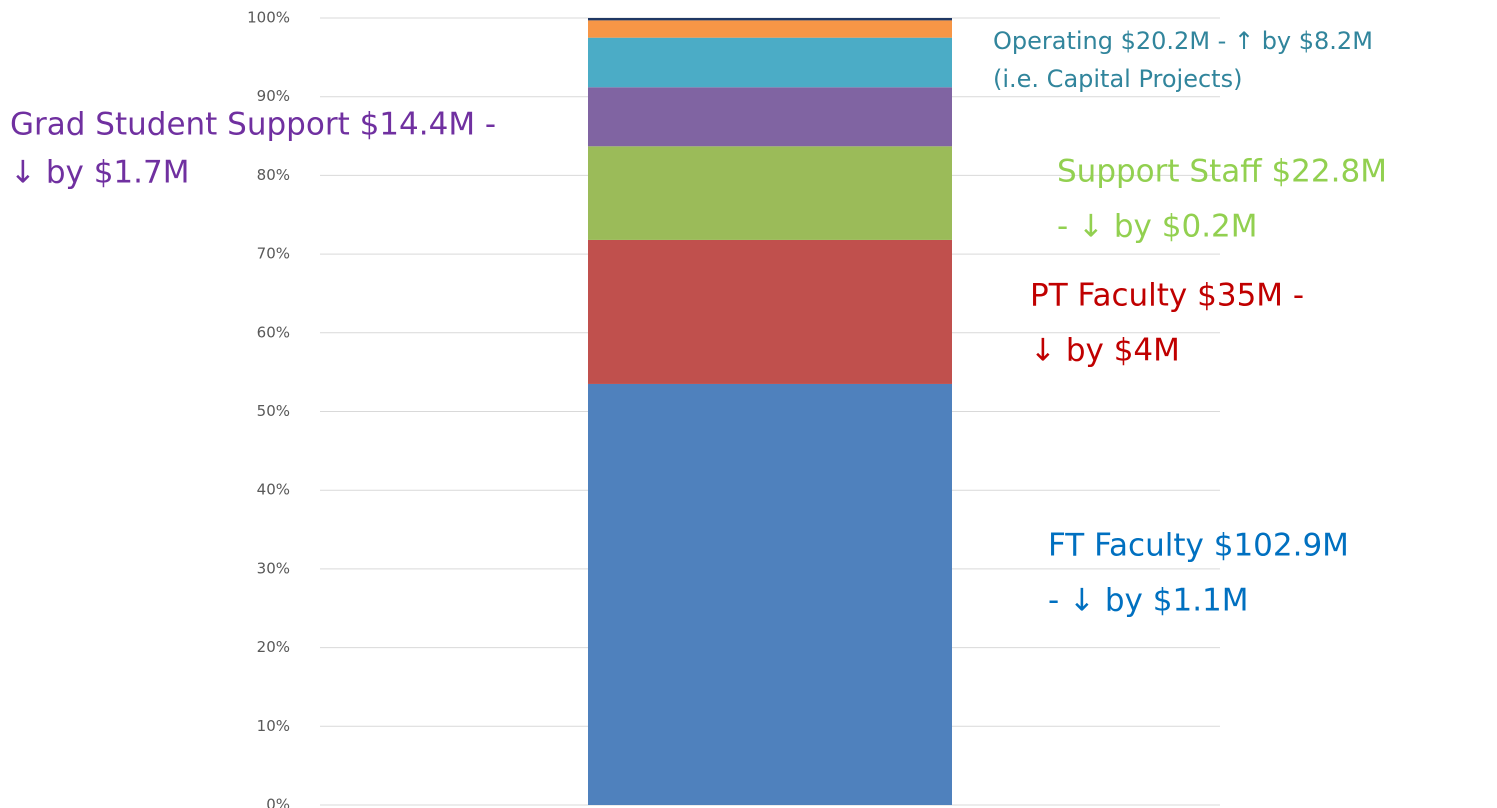 Image resolution: width=1497 pixels, height=808 pixels. Describe the element at coordinates (1105, 351) in the screenshot. I see `annotation: ↓ by $4M` at that location.